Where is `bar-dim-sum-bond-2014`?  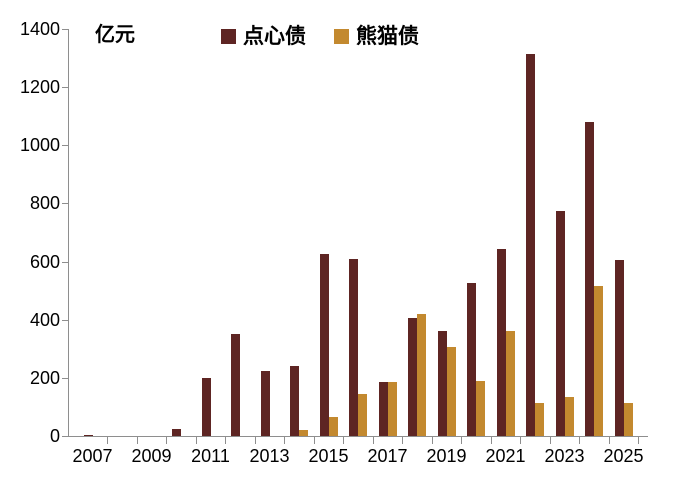
bar-dim-sum-bond-2014 is located at coordinates (294, 401).